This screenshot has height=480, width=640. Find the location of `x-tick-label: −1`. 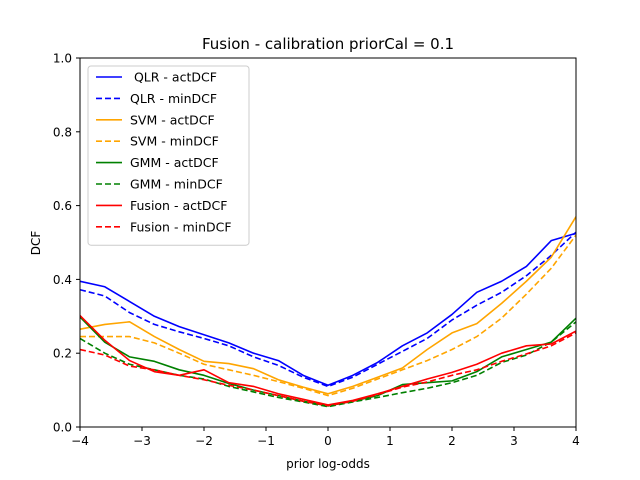

x-tick-label: −1 is located at coordinates (266, 441).